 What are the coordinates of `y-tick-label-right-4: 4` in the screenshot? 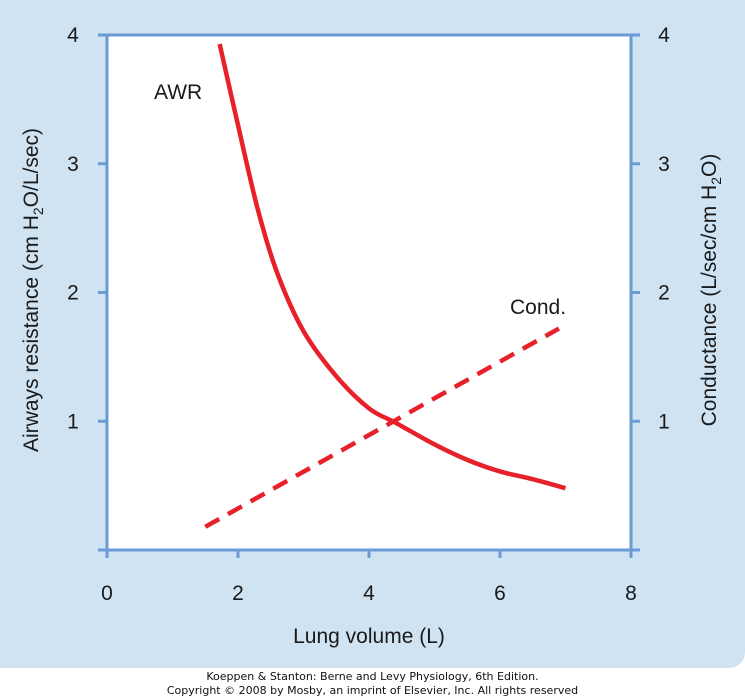 It's located at (664, 35).